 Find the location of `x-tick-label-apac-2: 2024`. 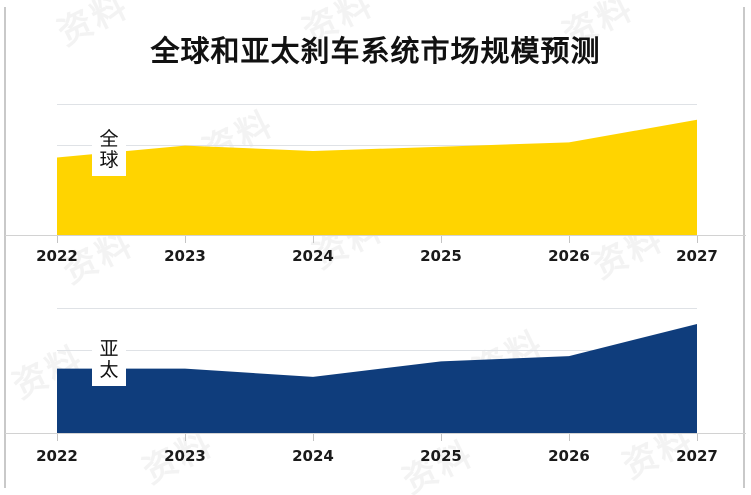

x-tick-label-apac-2: 2024 is located at coordinates (313, 456).